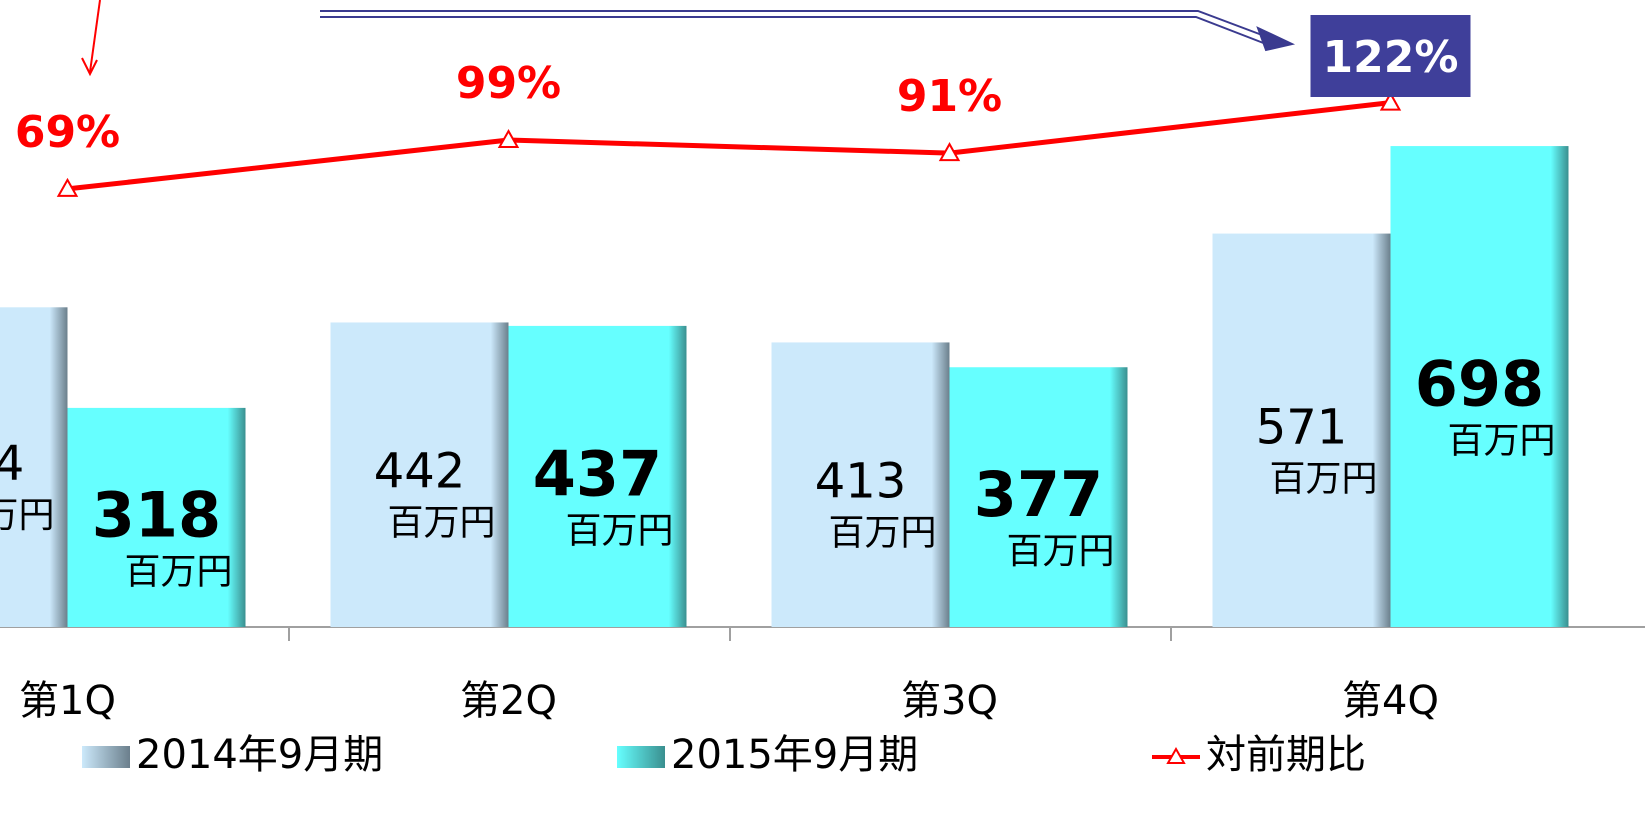 This screenshot has width=1645, height=817. What do you see at coordinates (508, 701) in the screenshot?
I see `x-tick-label: 第2Q` at bounding box center [508, 701].